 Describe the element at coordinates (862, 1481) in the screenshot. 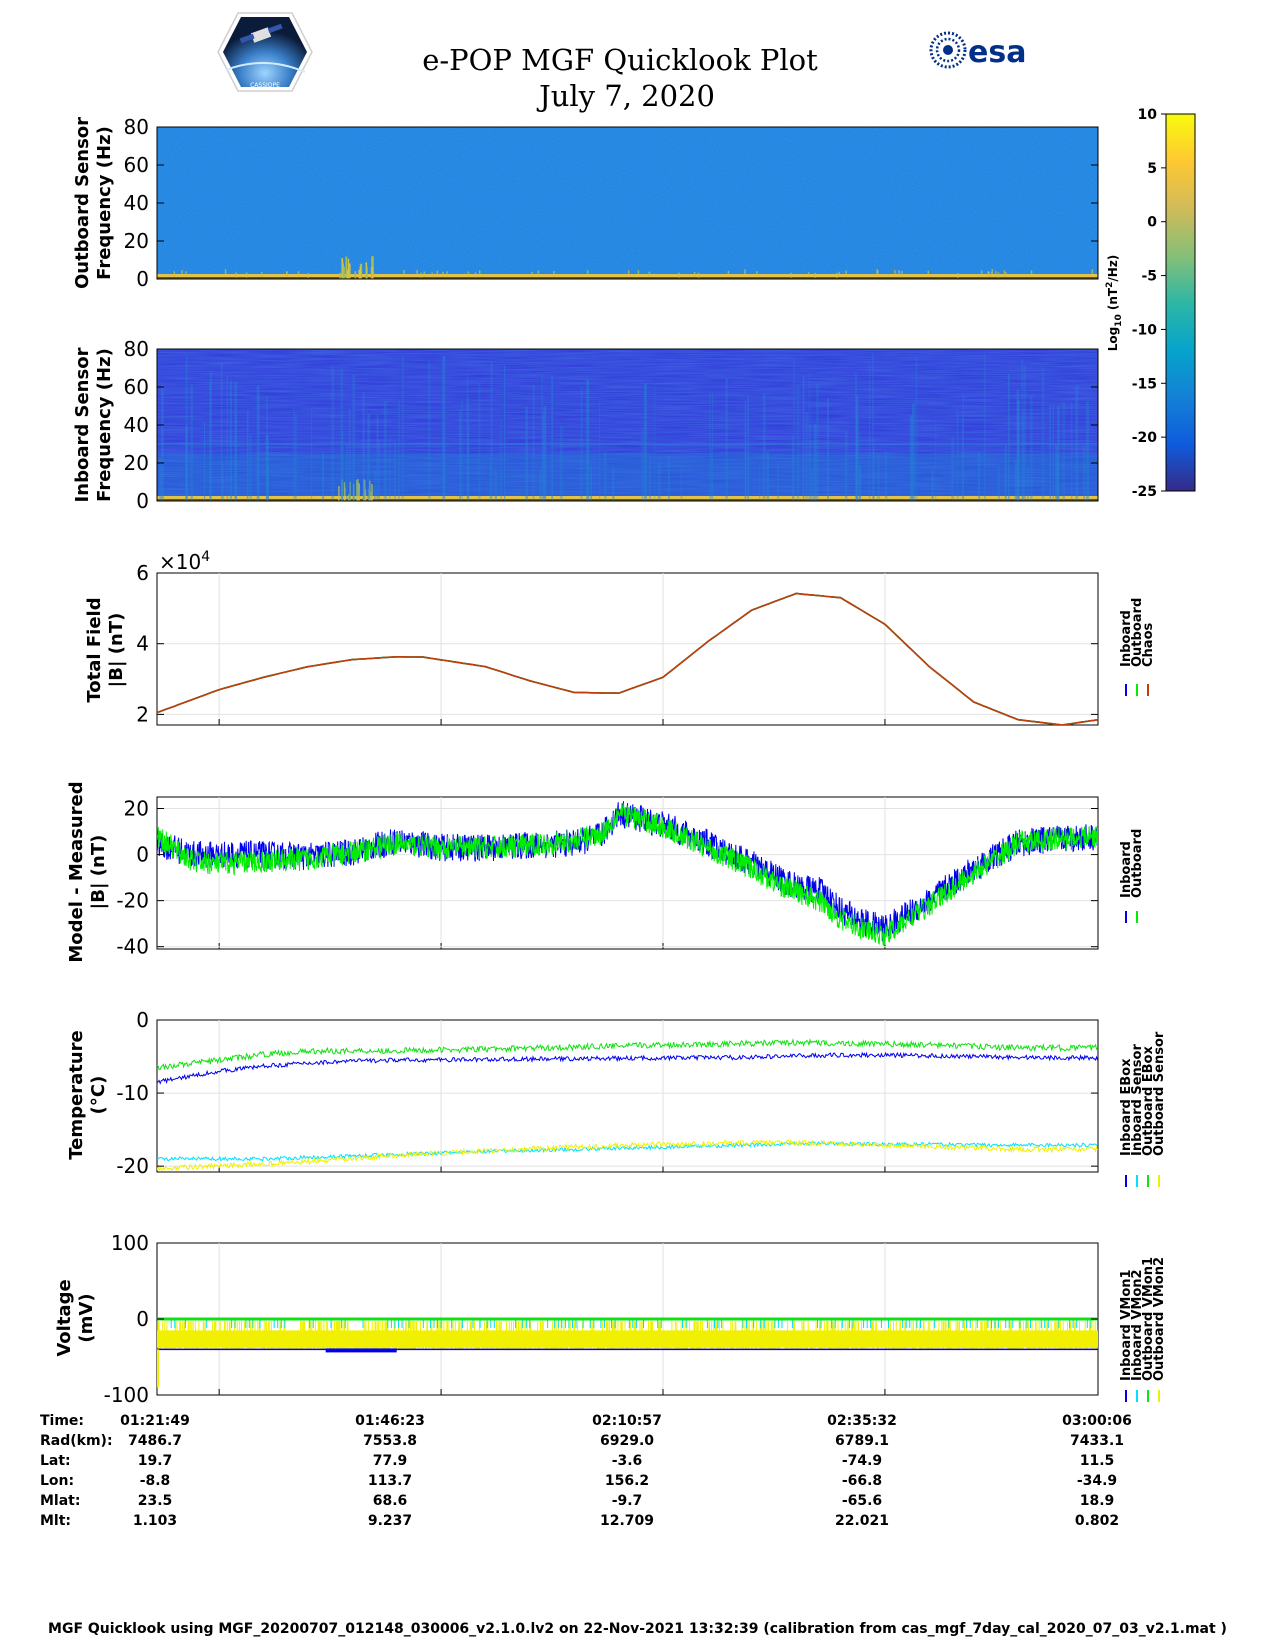

I see `ephemeris-cell: -66.8` at that location.